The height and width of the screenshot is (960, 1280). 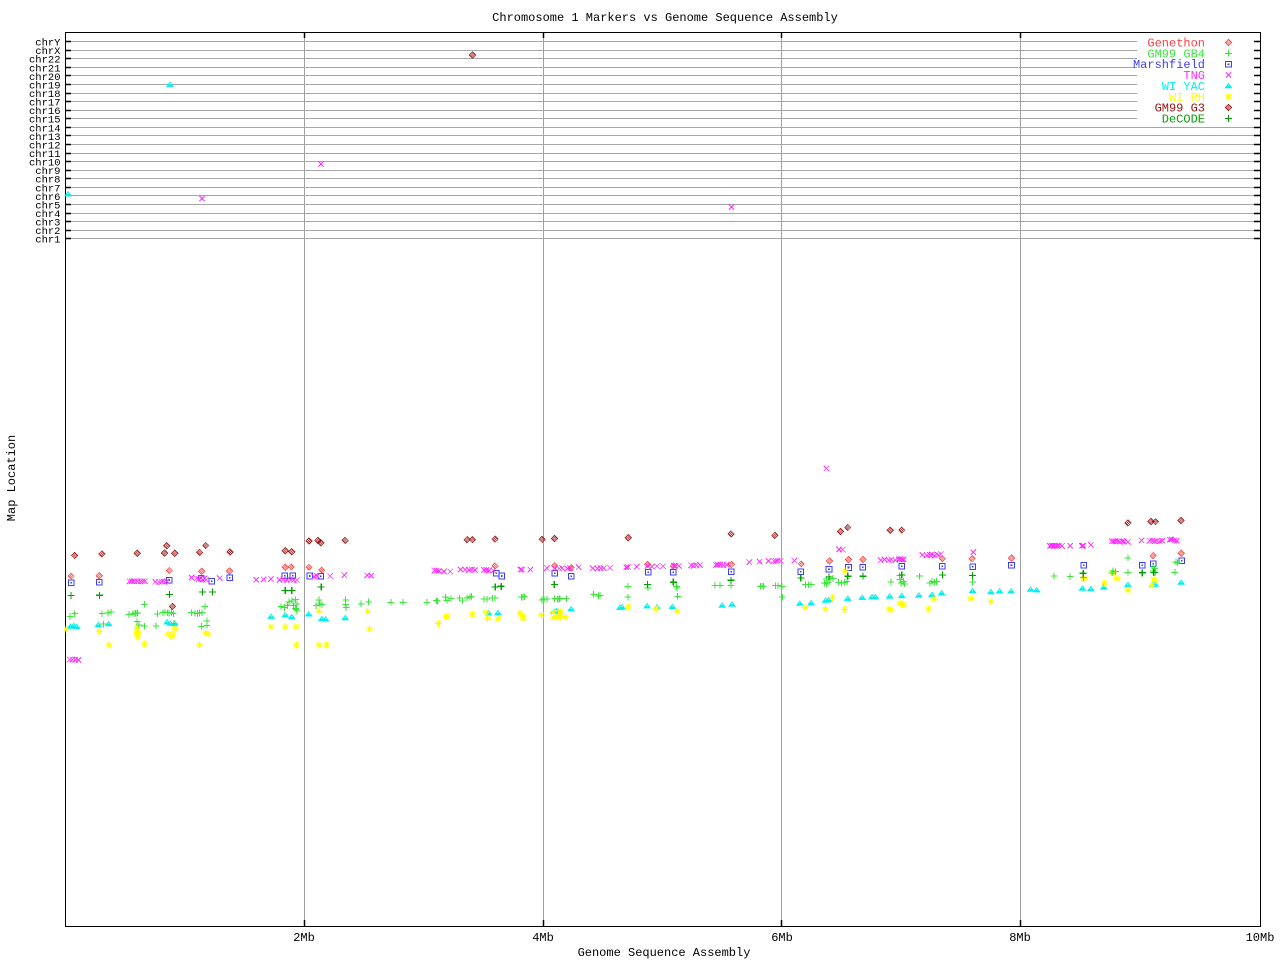 What do you see at coordinates (1180, 109) in the screenshot?
I see `svg-text: GM99 G3` at bounding box center [1180, 109].